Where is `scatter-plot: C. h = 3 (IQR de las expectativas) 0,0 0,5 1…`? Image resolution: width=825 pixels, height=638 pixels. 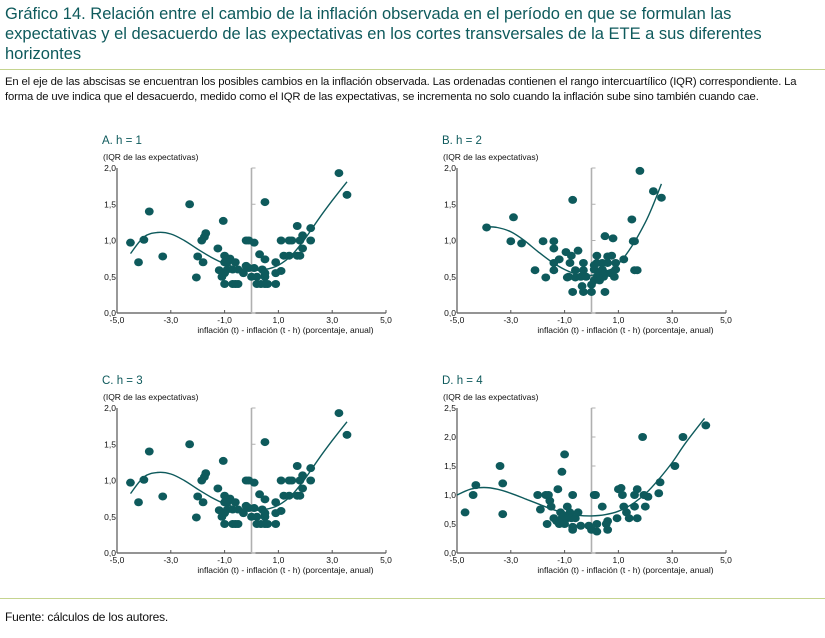 scatter-plot: C. h = 3 (IQR de las expectativas) 0,0 0,5 1… is located at coordinates (247, 475).